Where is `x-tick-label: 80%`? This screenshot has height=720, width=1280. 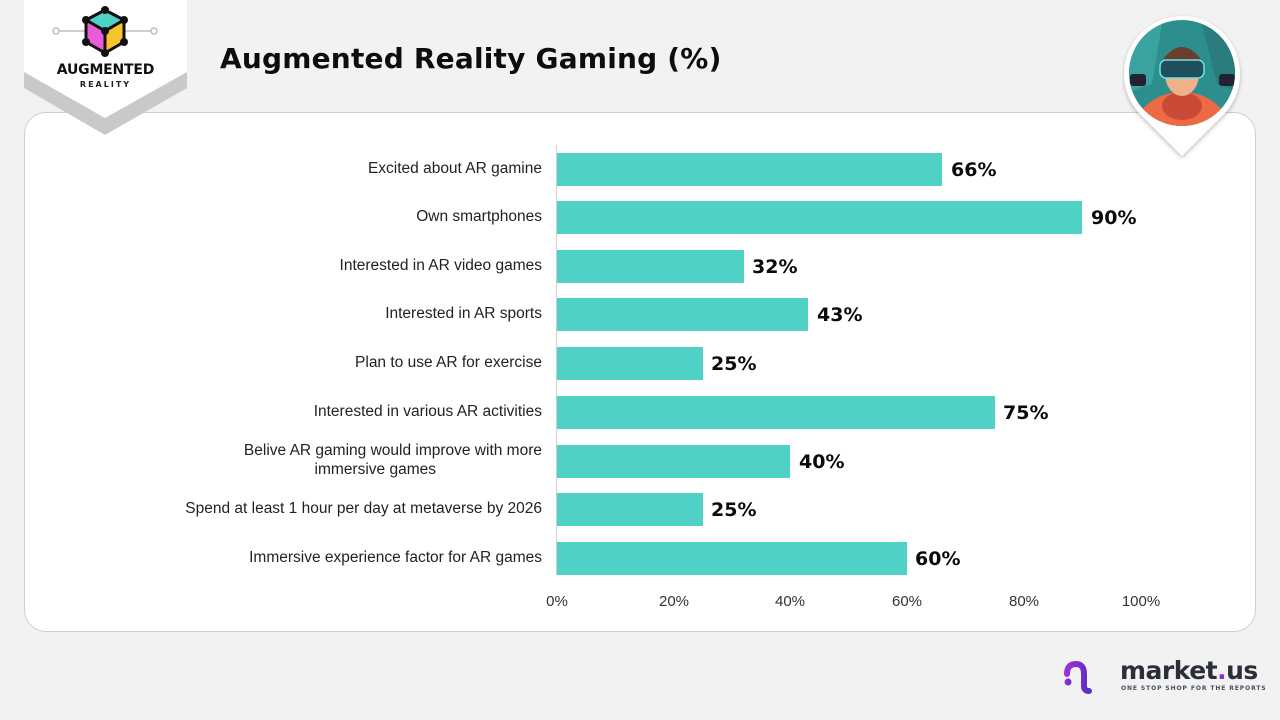 x-tick-label: 80% is located at coordinates (1024, 601).